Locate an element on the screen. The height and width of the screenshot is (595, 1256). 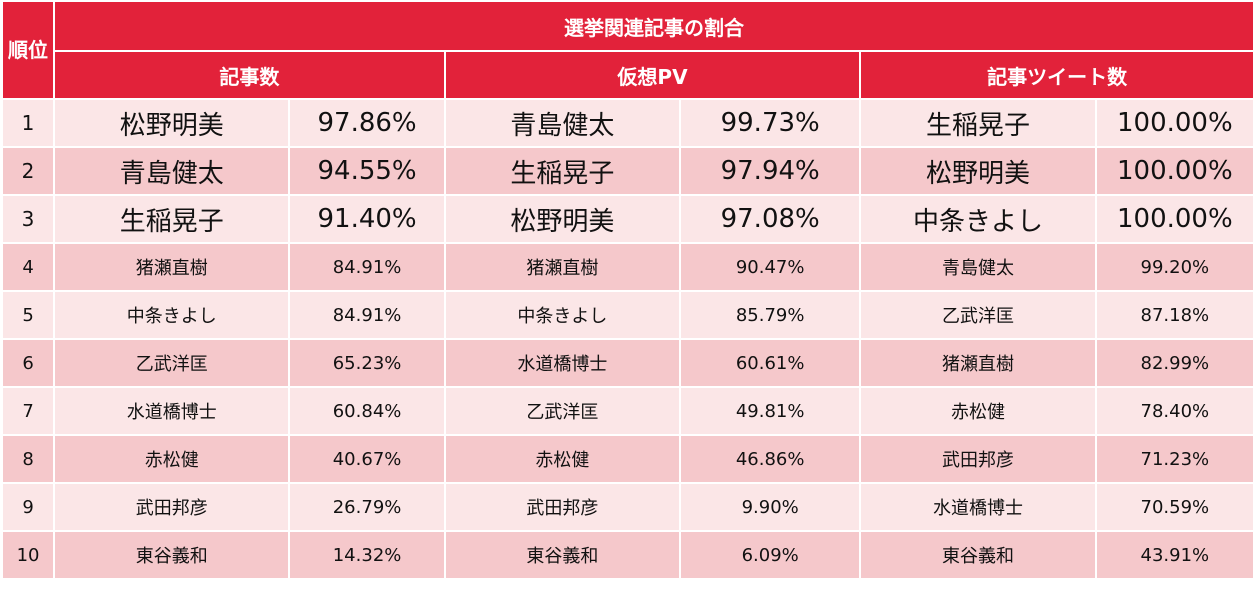
table-row: 3 生稲晃子 91.40% 松野明美 97.08% 中条きよし 100.00% is located at coordinates (628, 219).